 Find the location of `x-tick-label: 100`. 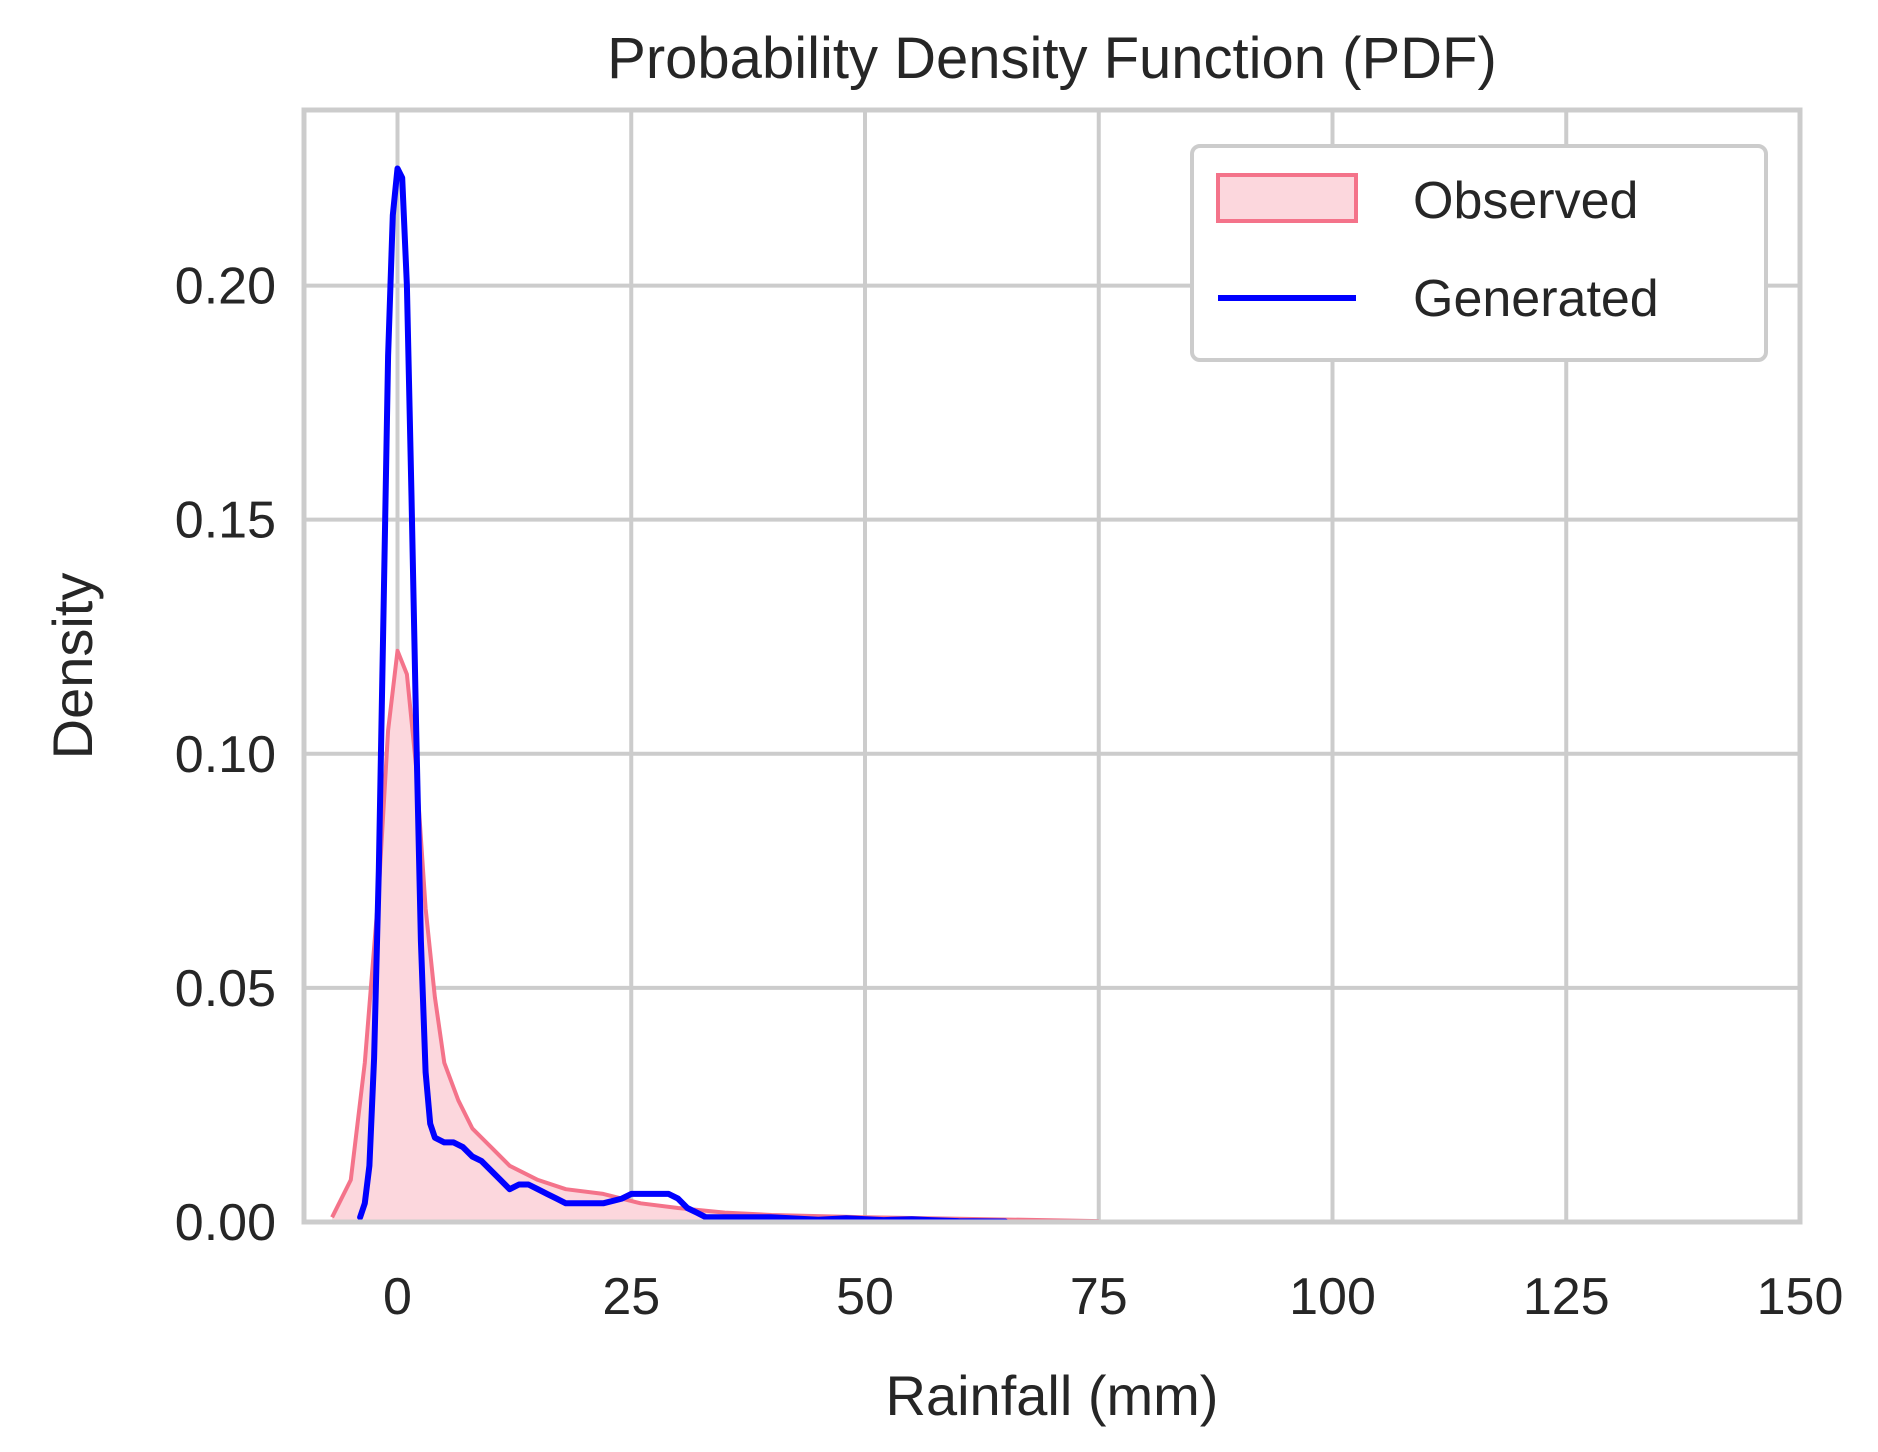

x-tick-label: 100 is located at coordinates (1332, 1297).